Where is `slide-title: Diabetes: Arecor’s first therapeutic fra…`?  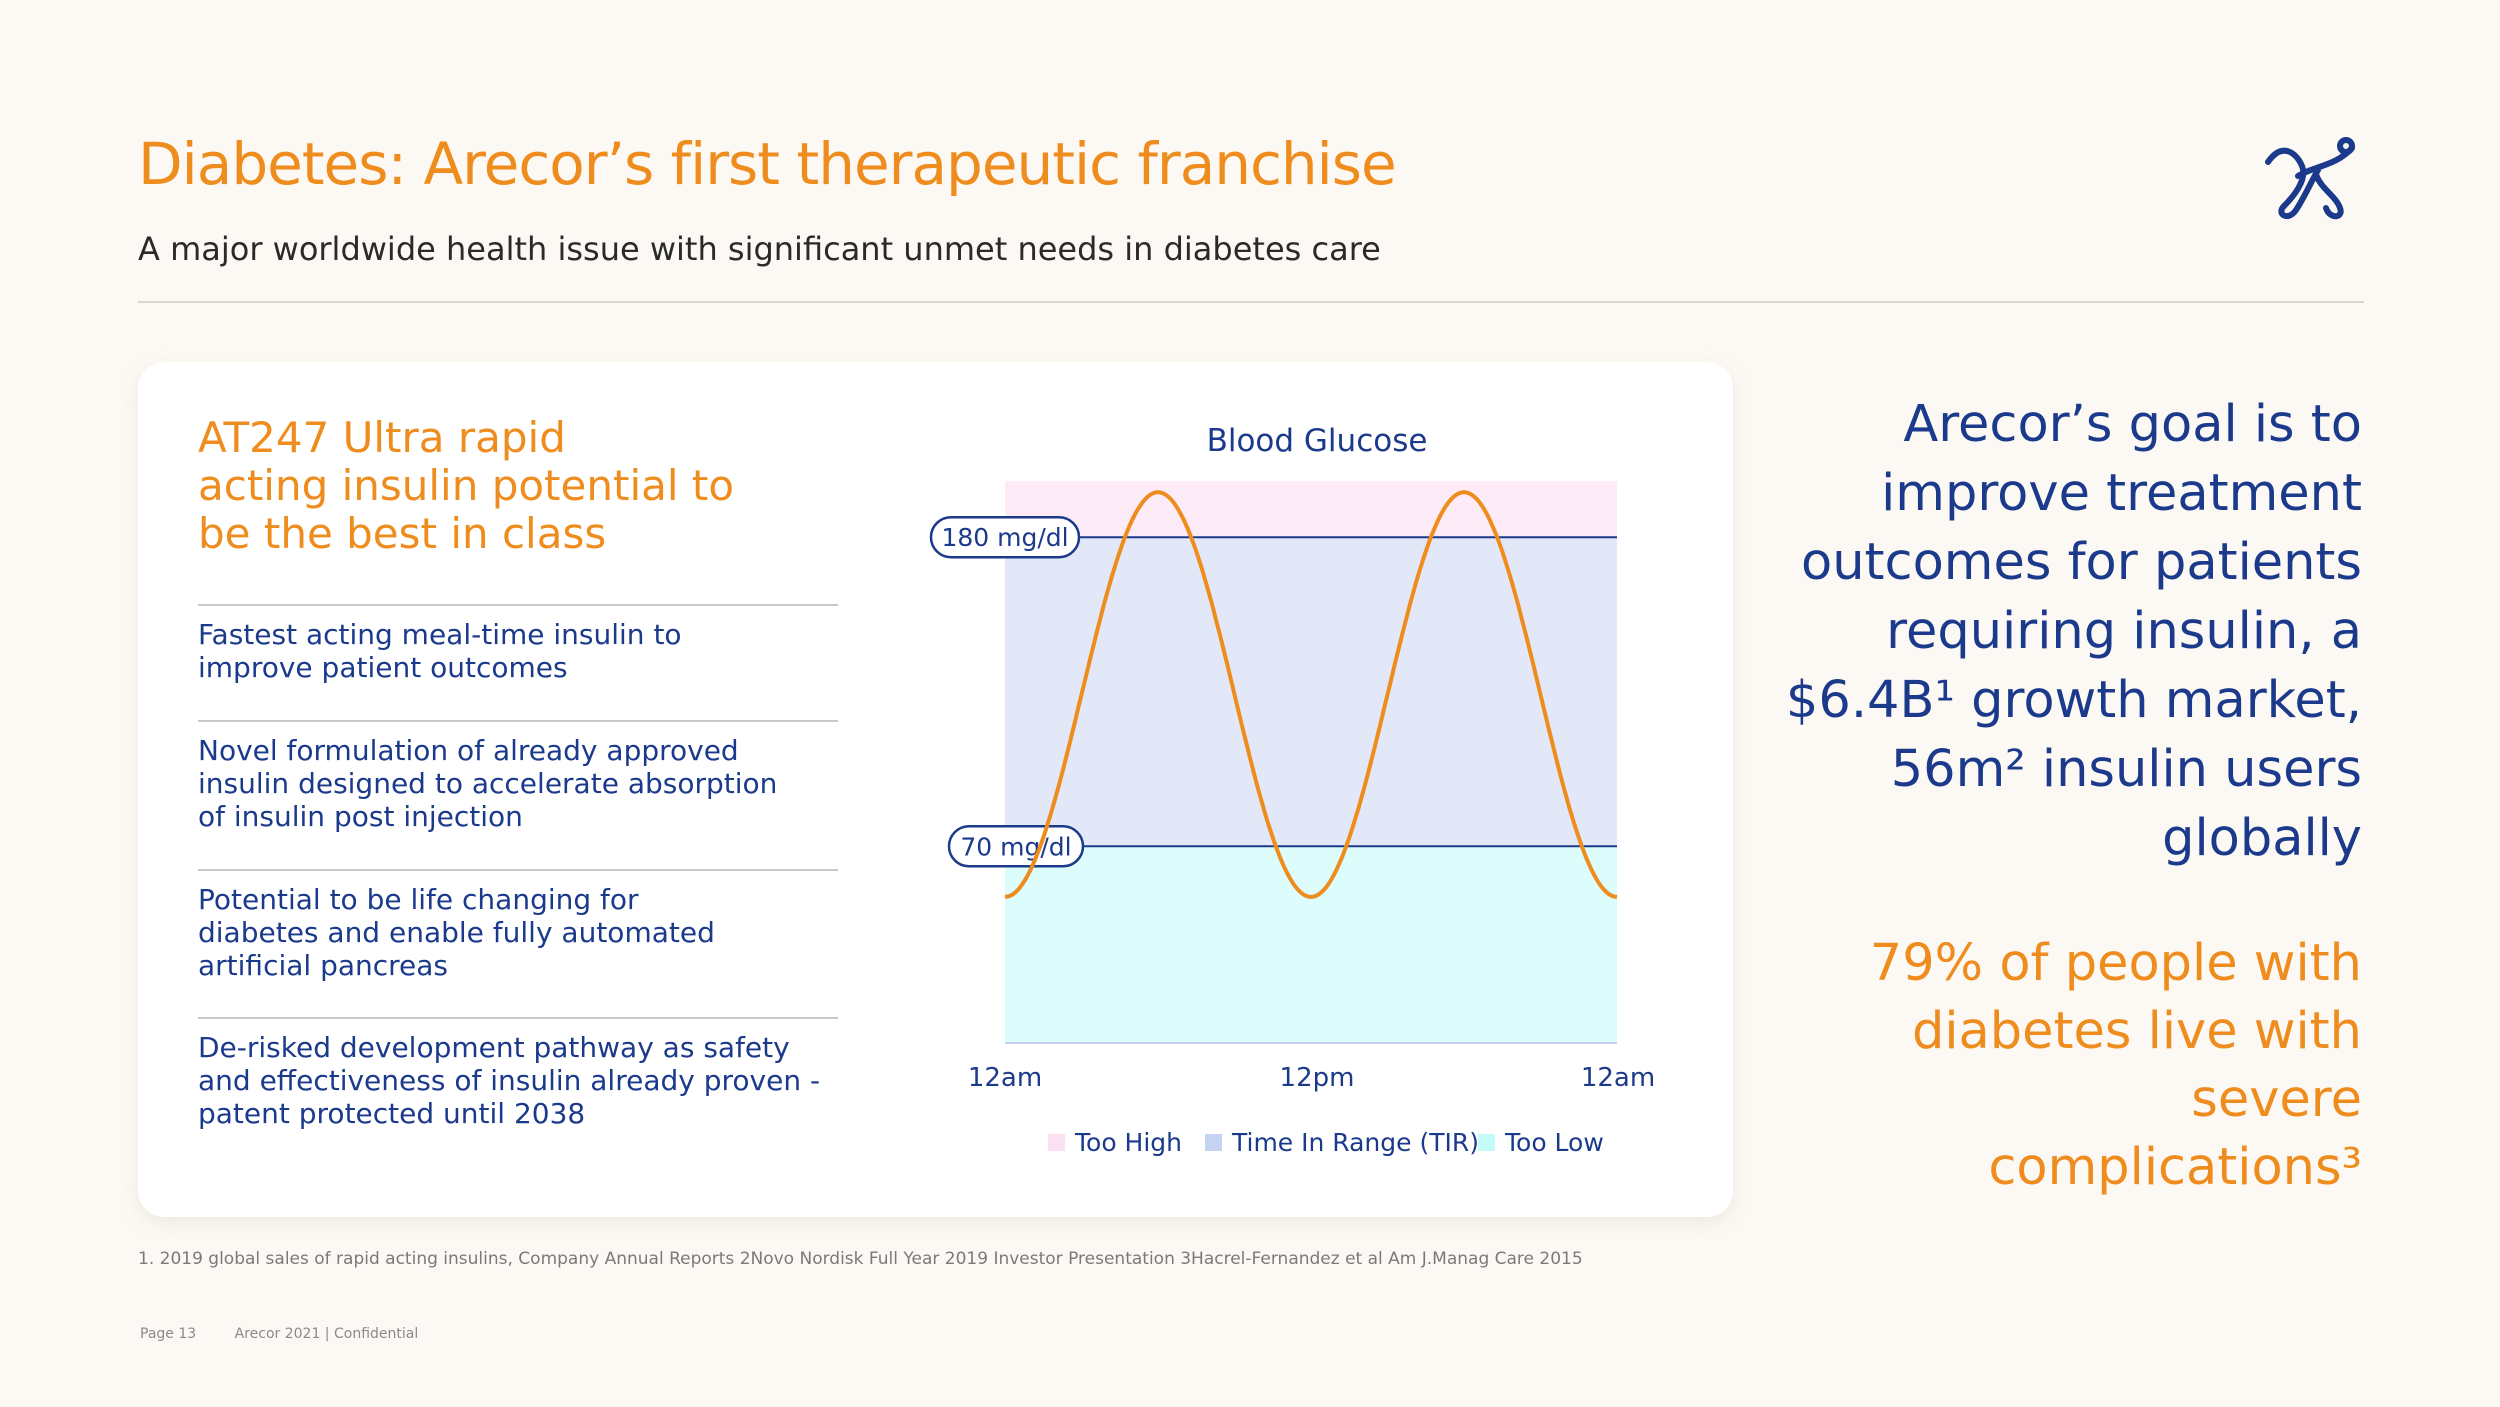 slide-title: Diabetes: Arecor’s first therapeutic fra… is located at coordinates (767, 164).